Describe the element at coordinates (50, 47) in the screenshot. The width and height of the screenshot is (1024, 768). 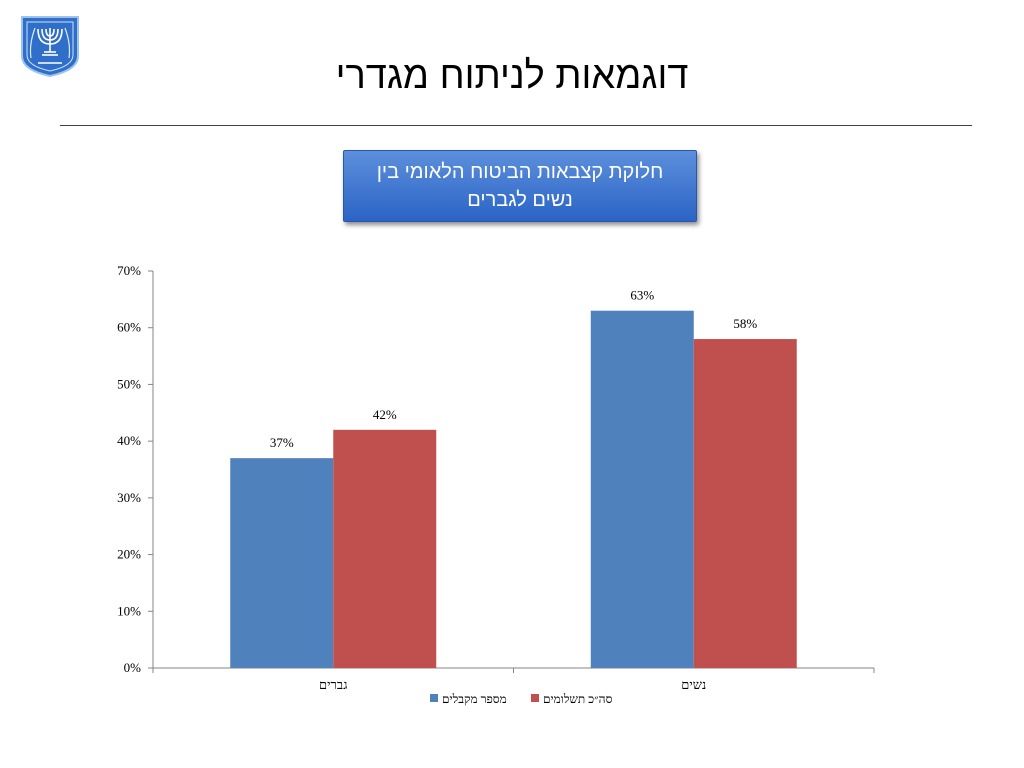
I see `state-emblem-icon` at that location.